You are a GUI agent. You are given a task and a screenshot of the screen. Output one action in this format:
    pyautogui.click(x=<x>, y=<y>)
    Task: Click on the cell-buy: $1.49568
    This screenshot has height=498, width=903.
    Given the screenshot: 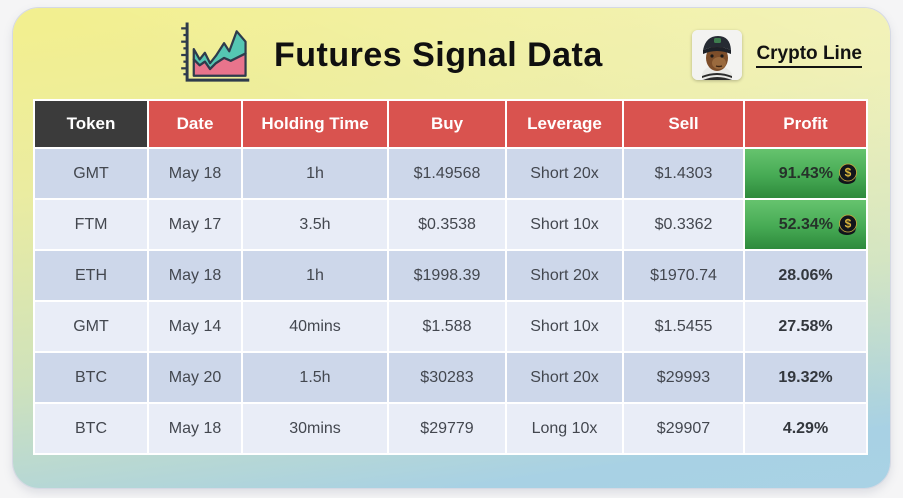 What is the action you would take?
    pyautogui.click(x=447, y=173)
    